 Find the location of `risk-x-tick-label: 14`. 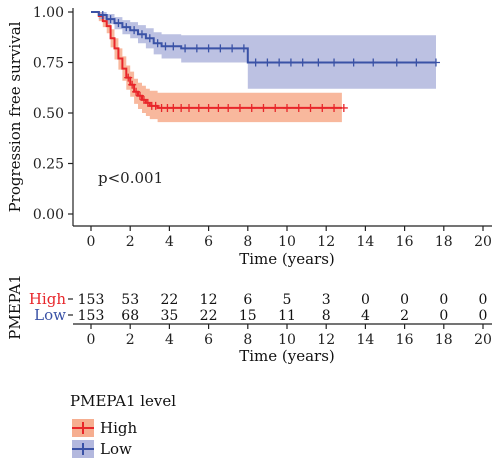

risk-x-tick-label: 14 is located at coordinates (365, 340).